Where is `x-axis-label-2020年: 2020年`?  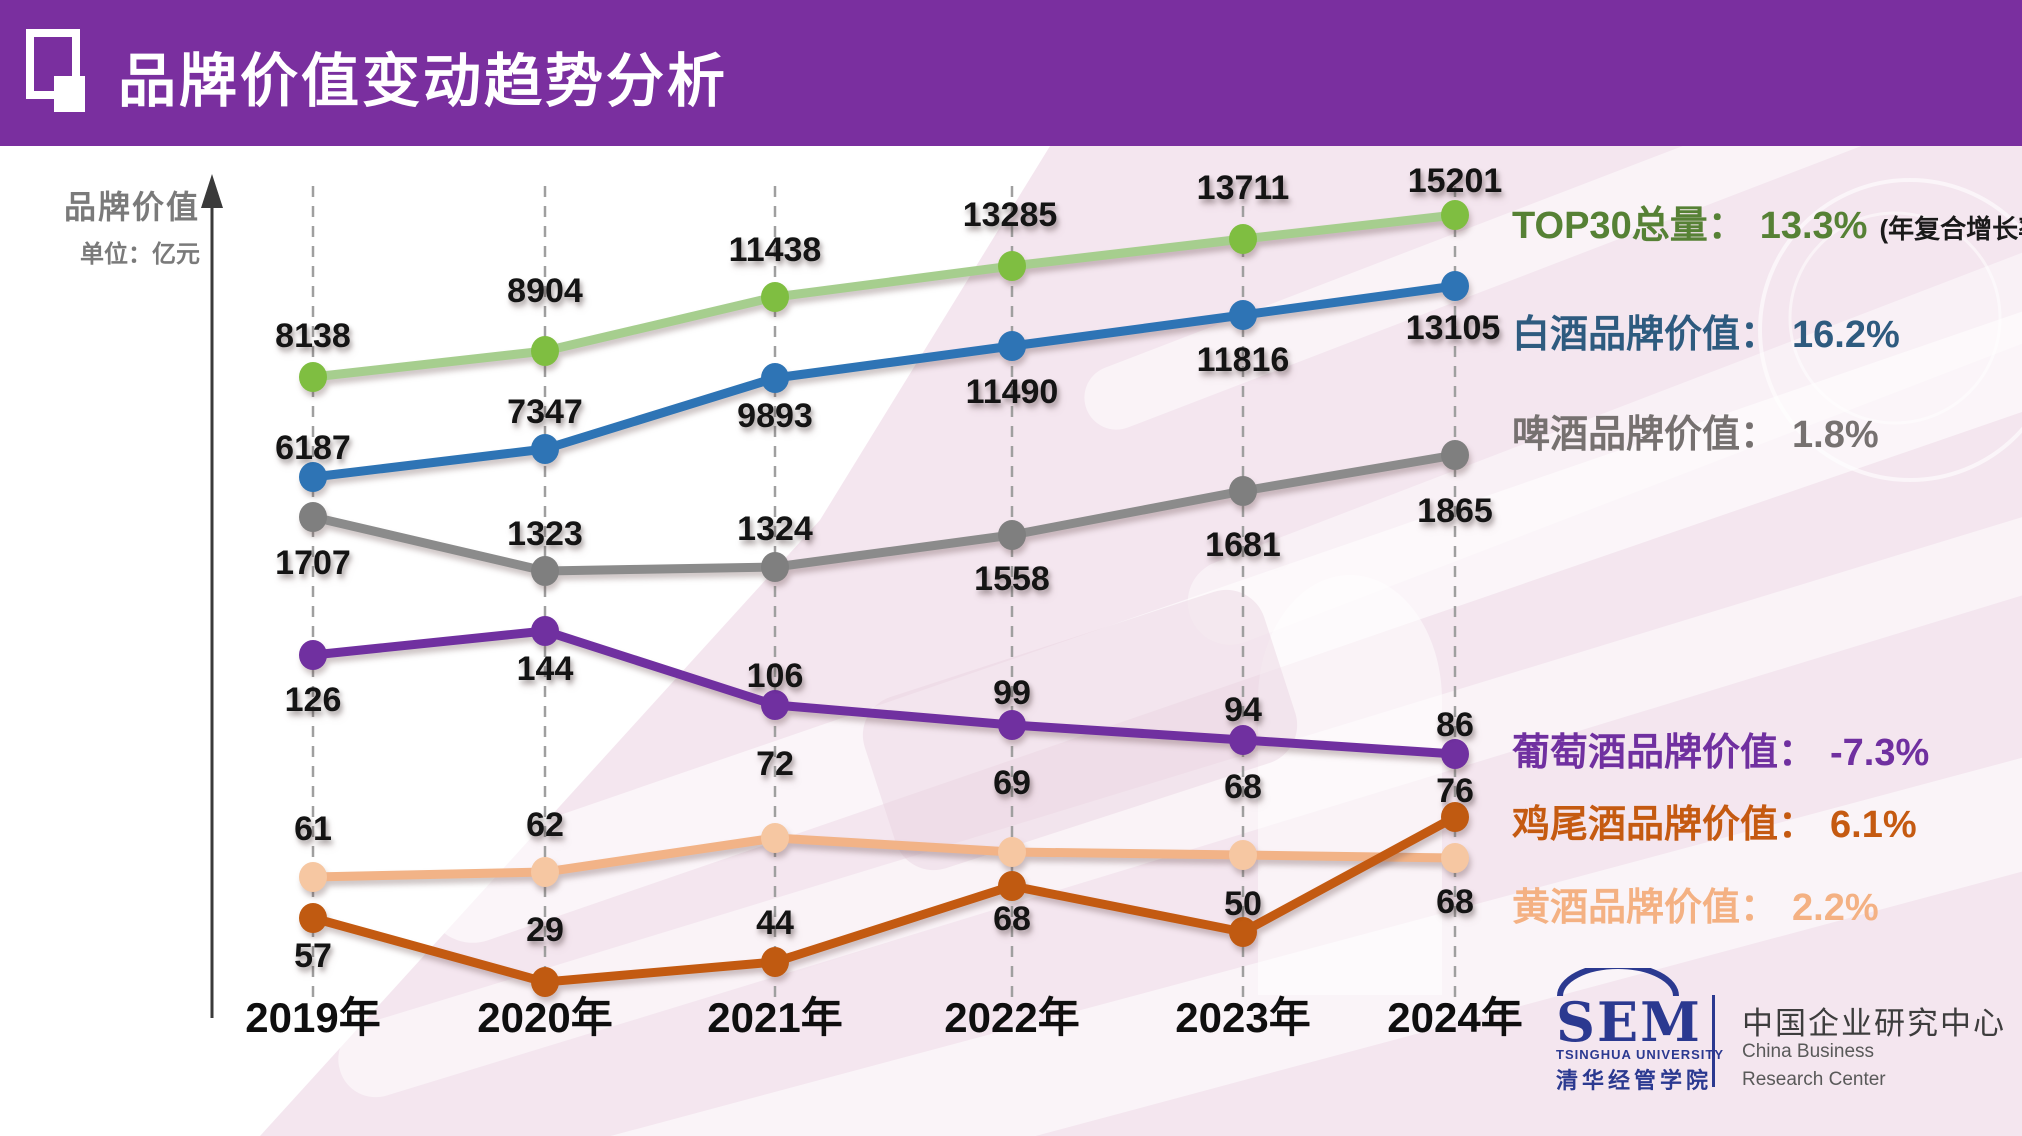 x-axis-label-2020年: 2020年 is located at coordinates (544, 1017).